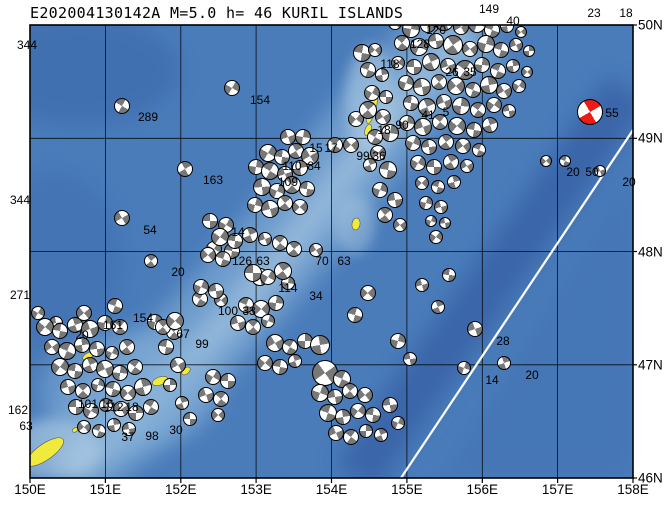 The image size is (671, 508). I want to click on event-depth-label: 18, so click(626, 13).